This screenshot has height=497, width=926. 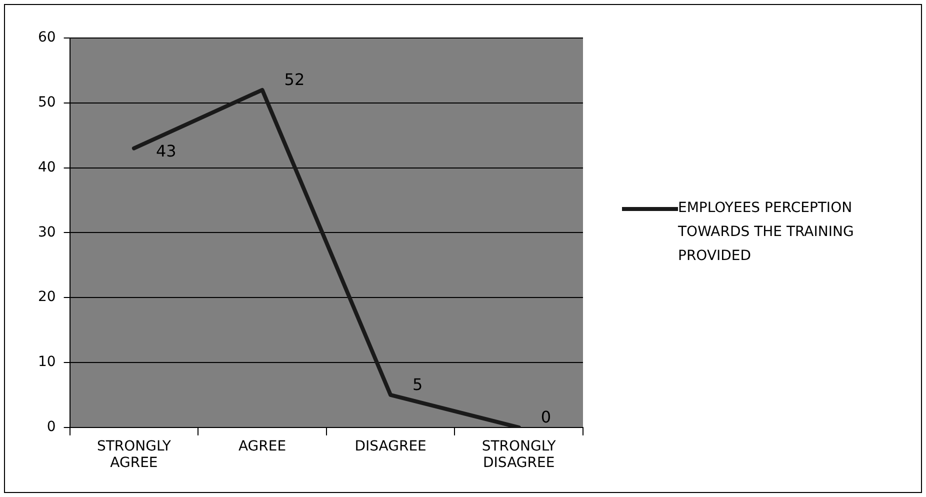 I want to click on data-label: 43, so click(x=166, y=150).